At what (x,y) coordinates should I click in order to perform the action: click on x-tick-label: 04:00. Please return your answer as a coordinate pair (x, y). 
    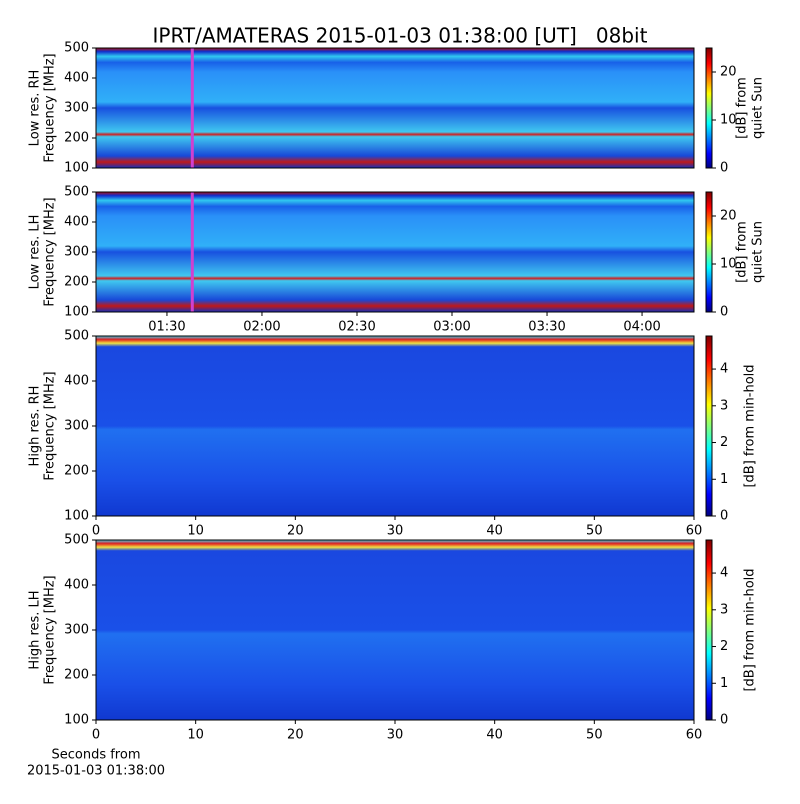
    Looking at the image, I should click on (641, 327).